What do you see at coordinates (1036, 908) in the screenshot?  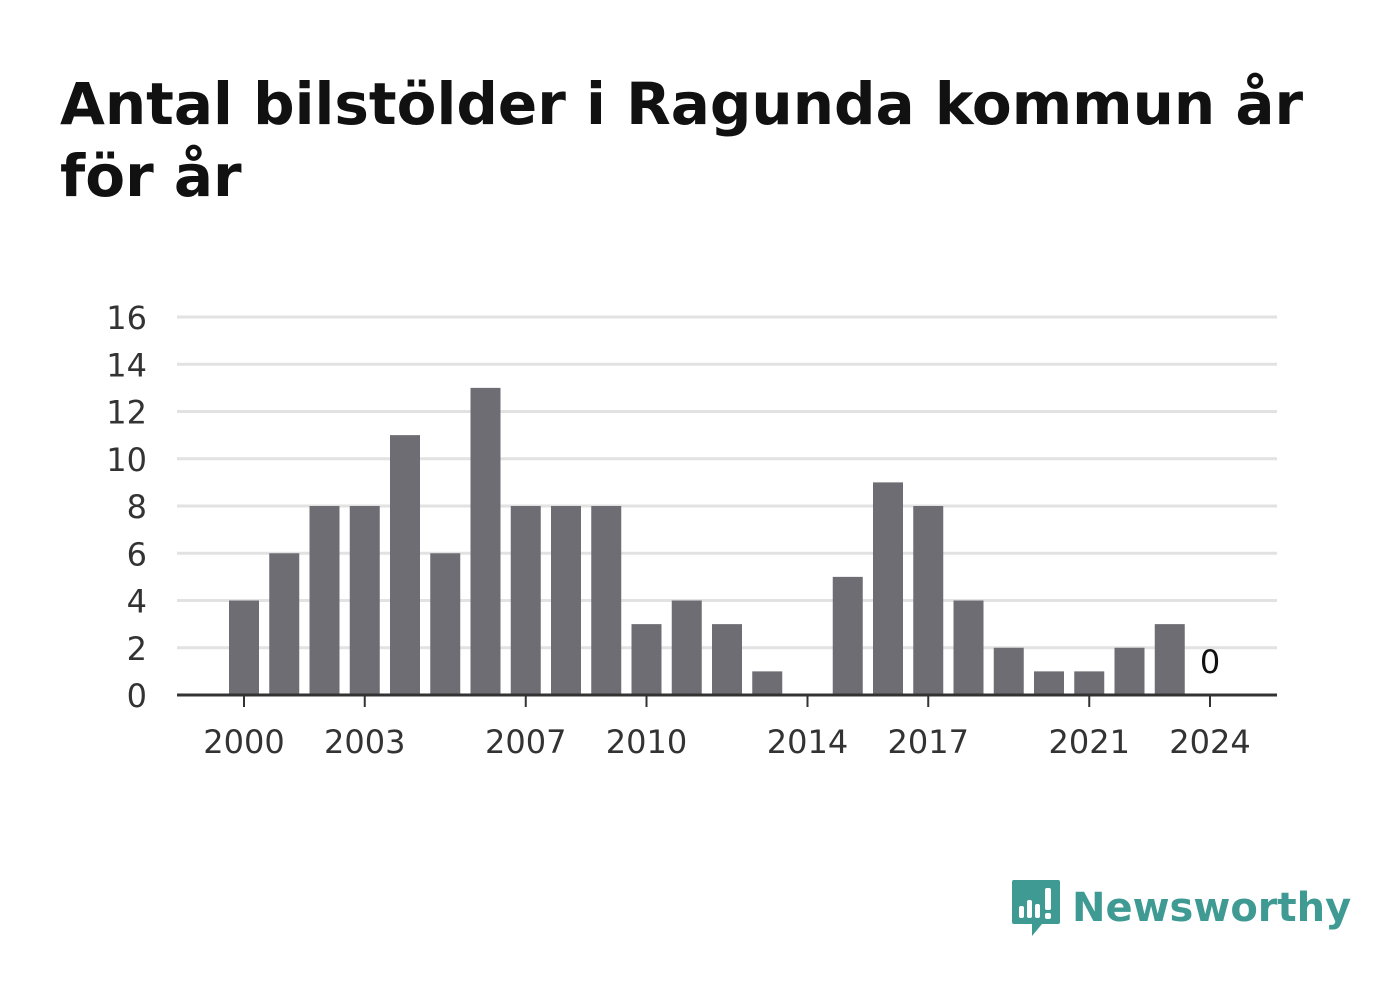 I see `newsworthy-logo-icon` at bounding box center [1036, 908].